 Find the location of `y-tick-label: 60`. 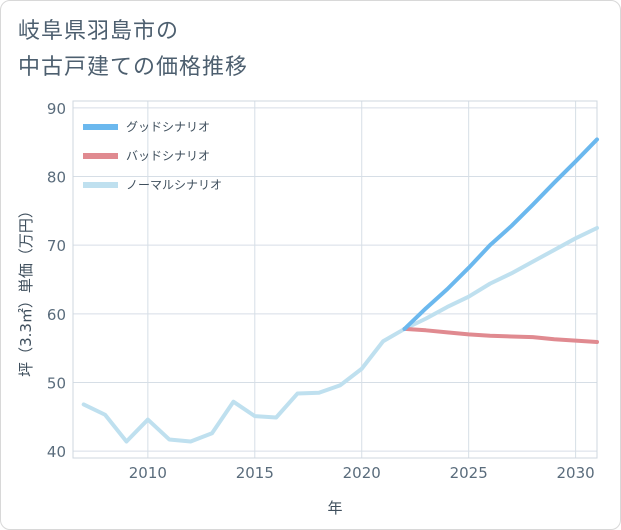

y-tick-label: 60 is located at coordinates (56, 315).